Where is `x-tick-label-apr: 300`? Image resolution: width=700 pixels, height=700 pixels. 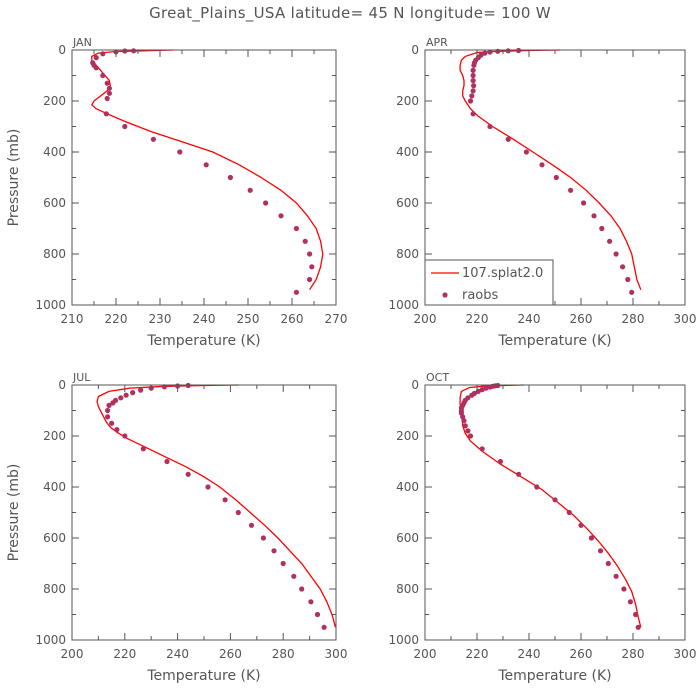
x-tick-label-apr: 300 is located at coordinates (685, 319).